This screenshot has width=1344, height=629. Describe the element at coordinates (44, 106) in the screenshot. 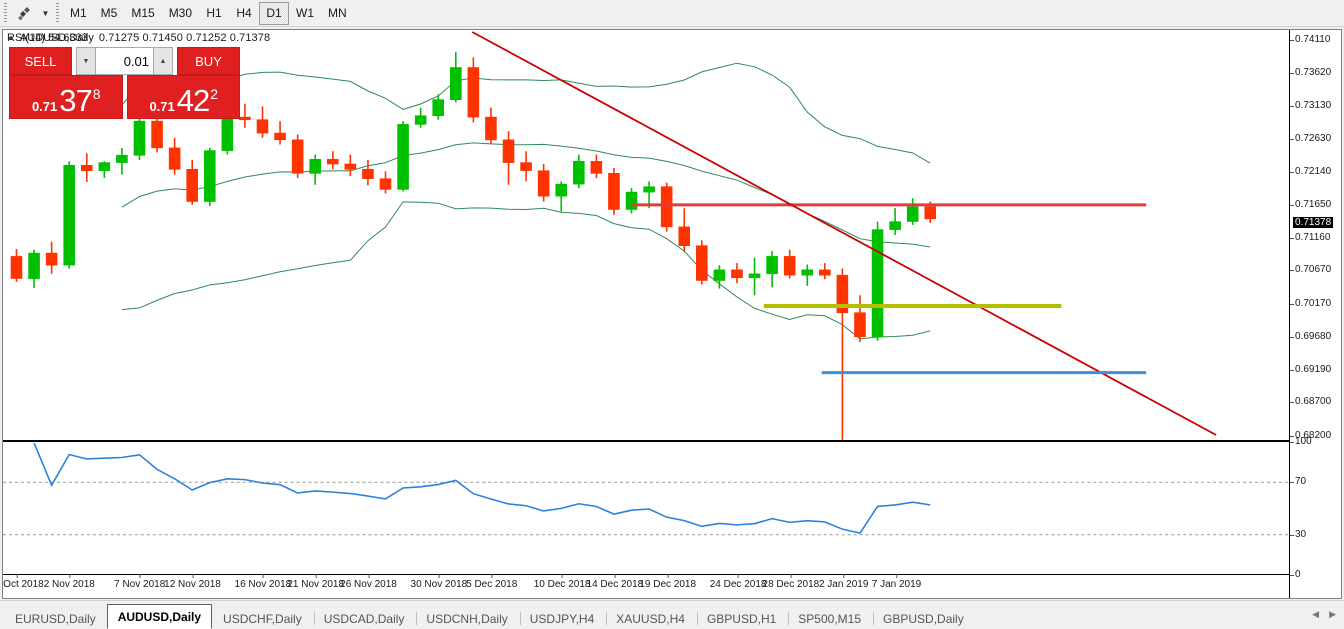

I see `sell-price-prefix: 0.71` at that location.